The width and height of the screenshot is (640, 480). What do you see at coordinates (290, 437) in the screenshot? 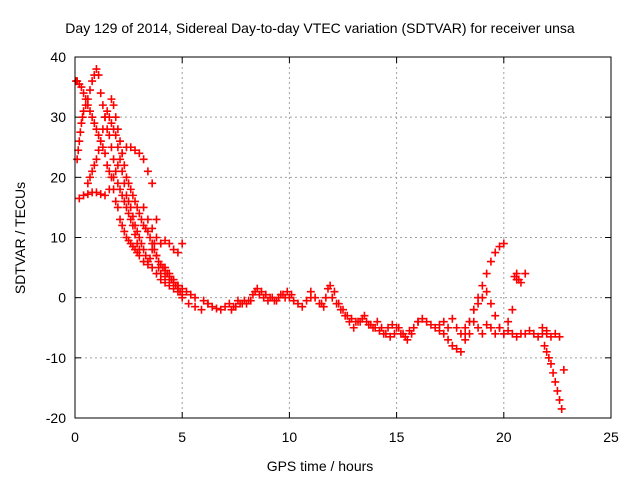
I see `x-tick-label: 10` at bounding box center [290, 437].